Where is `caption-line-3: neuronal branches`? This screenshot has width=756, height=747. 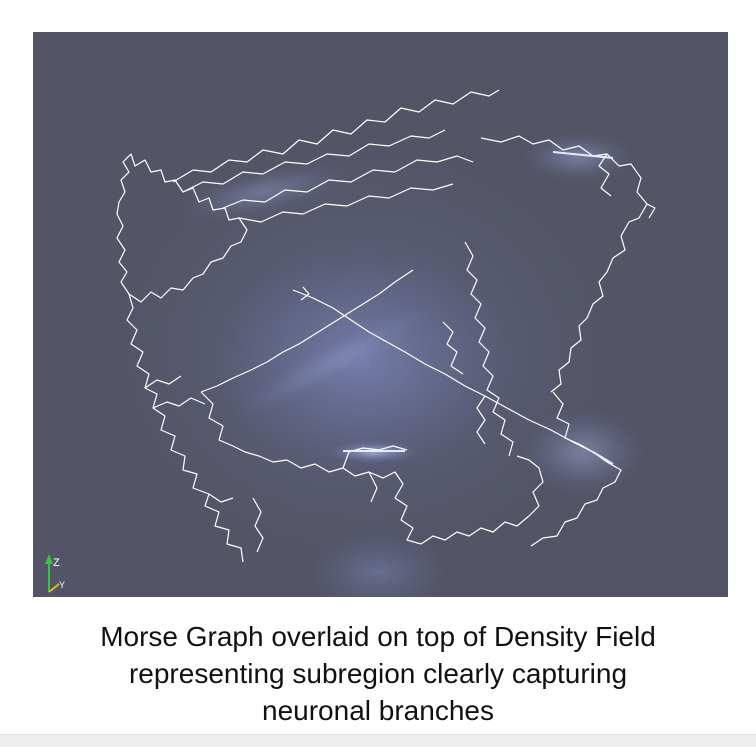 caption-line-3: neuronal branches is located at coordinates (378, 710).